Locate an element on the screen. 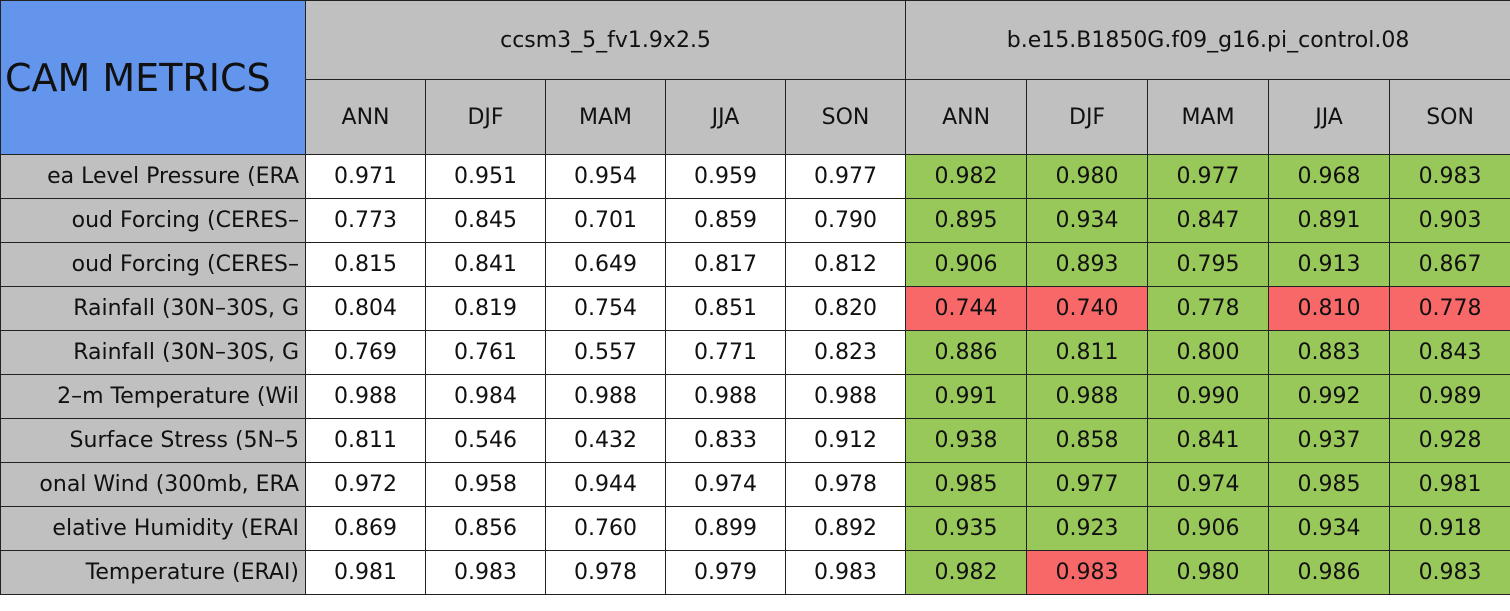 The image size is (1510, 611). metric-value: 0.867 is located at coordinates (1449, 264).